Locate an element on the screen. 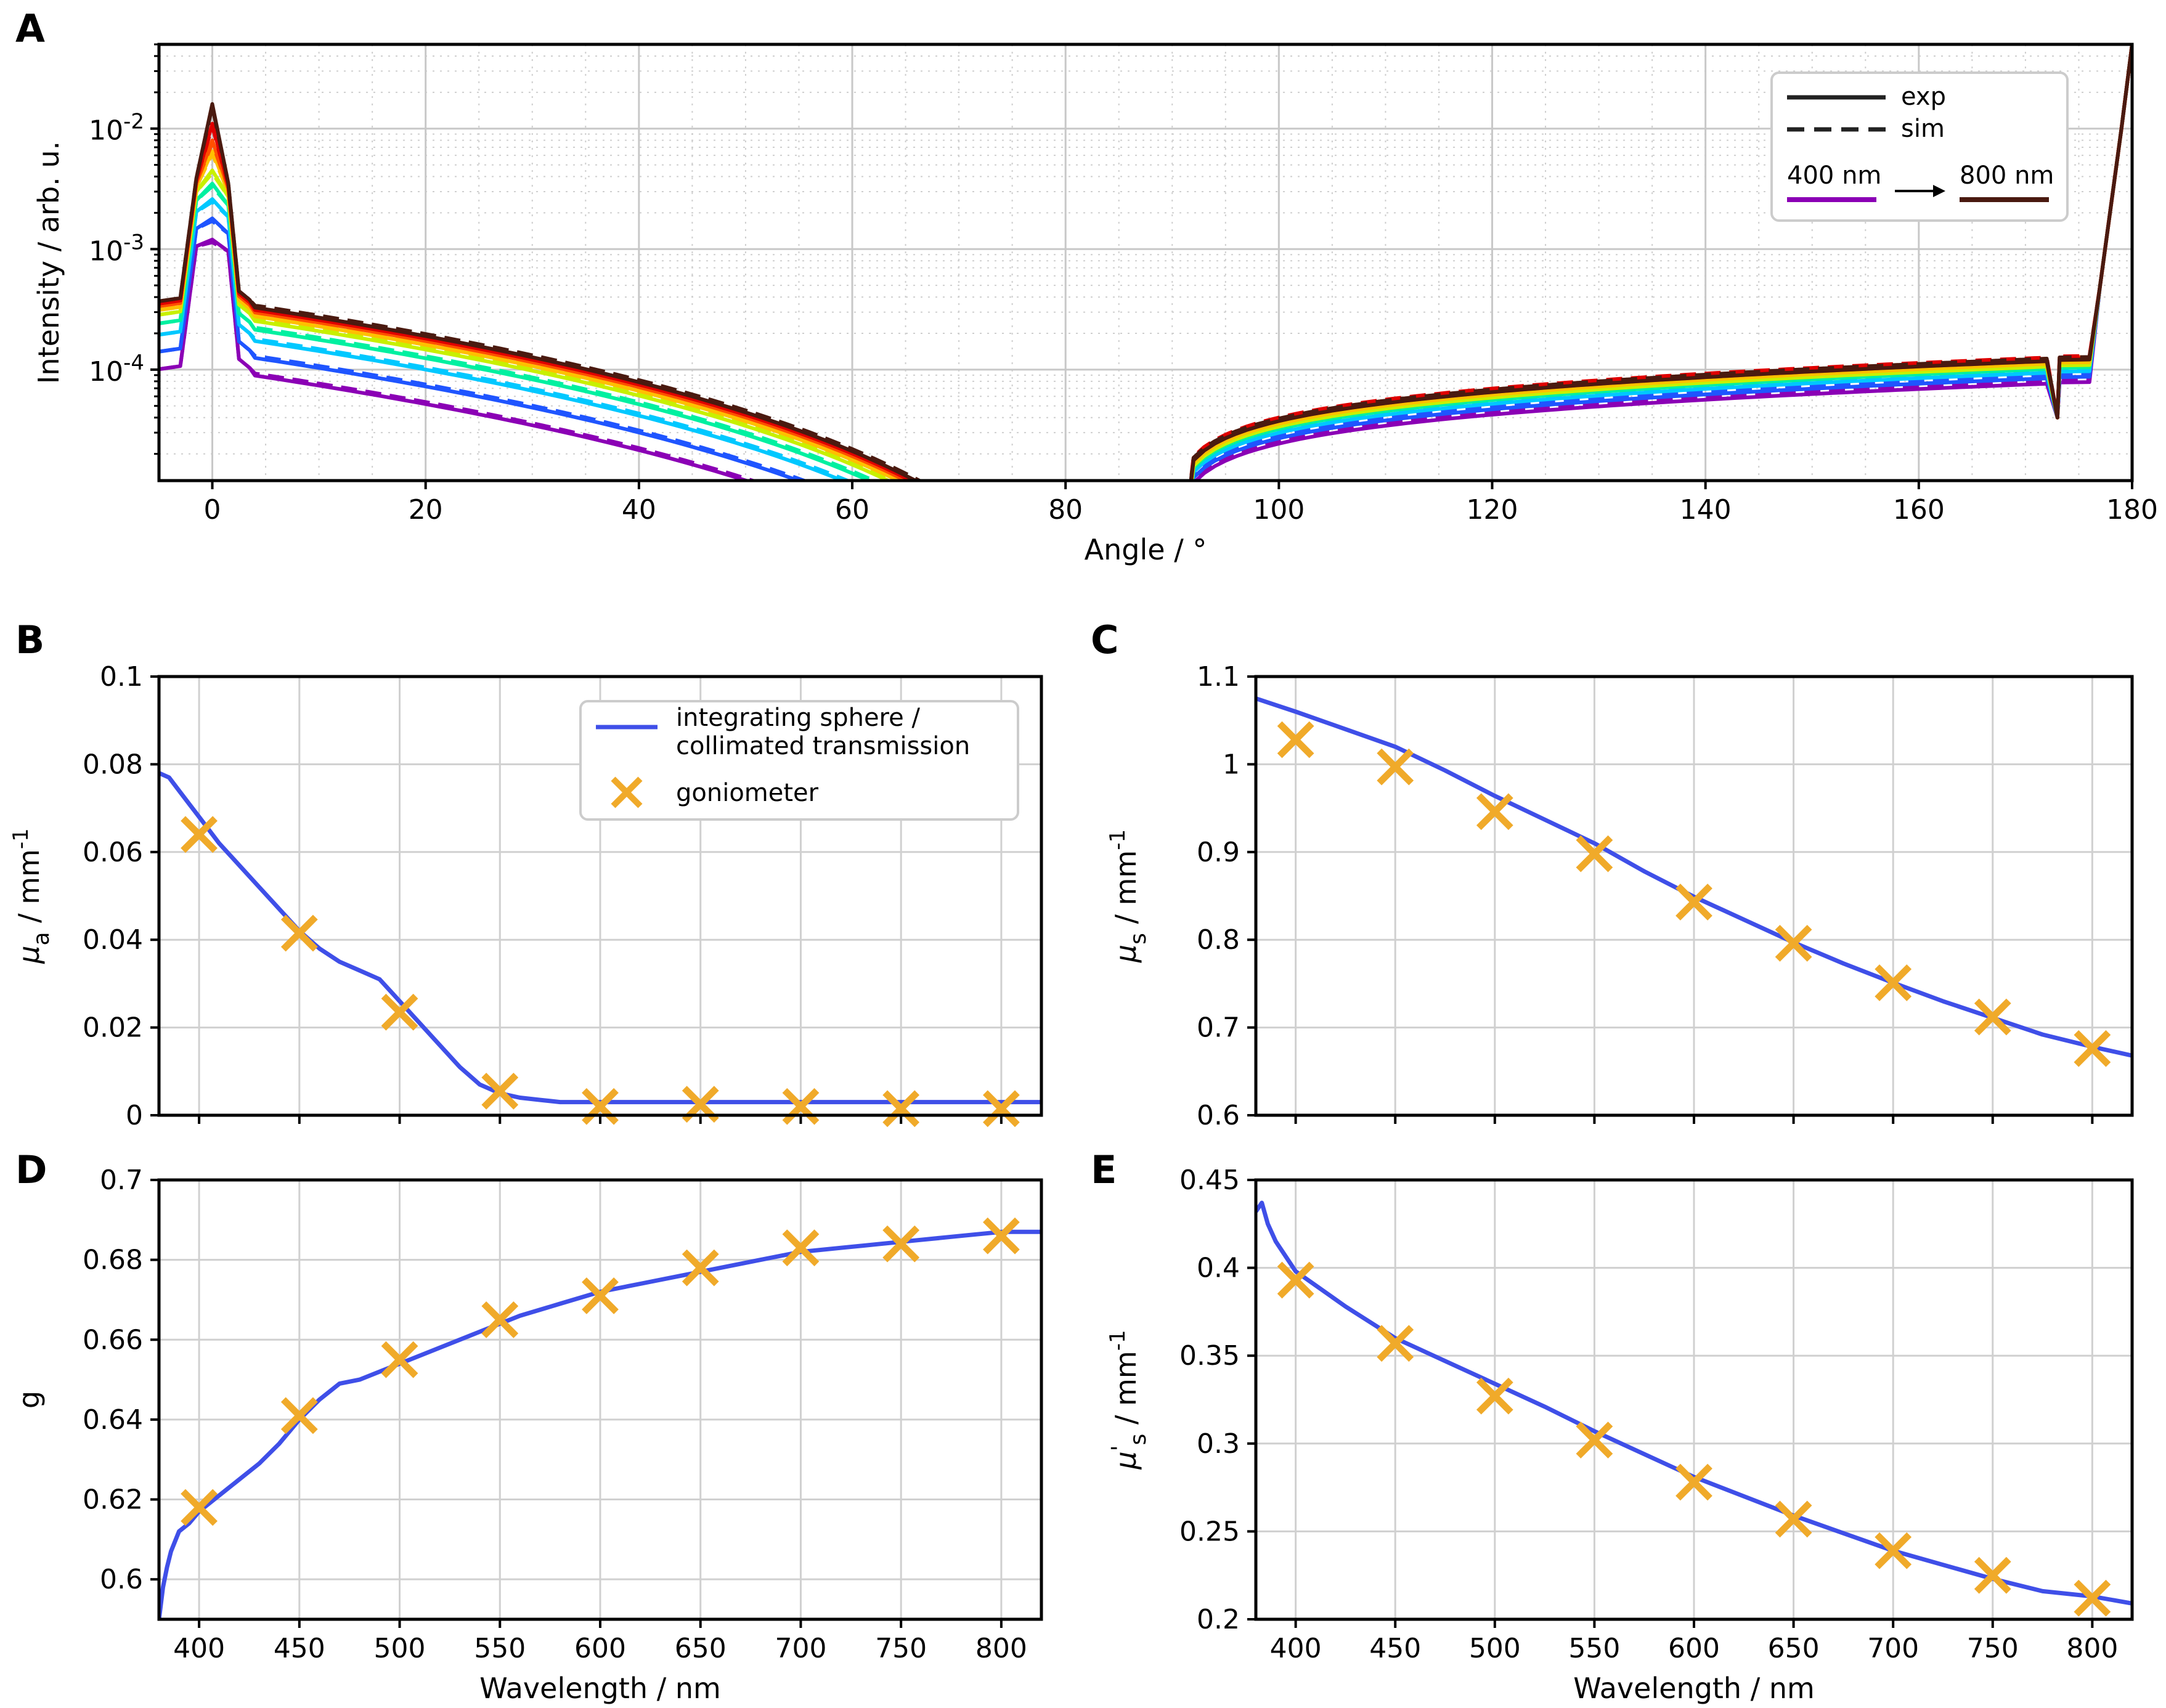  x-tick-label: 600 is located at coordinates (1694, 1648).